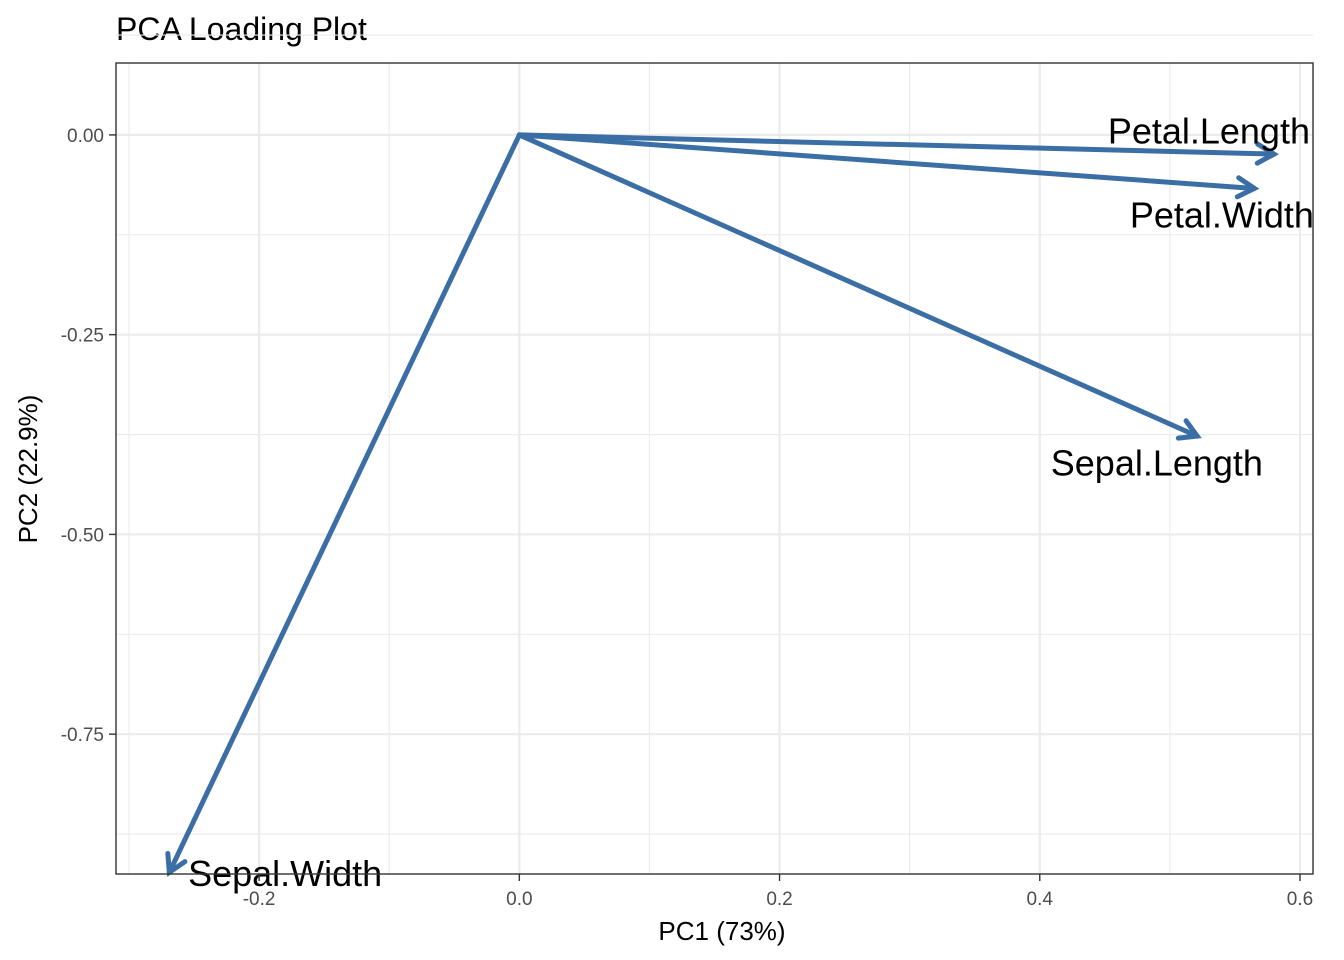 The width and height of the screenshot is (1344, 960). Describe the element at coordinates (176, 863) in the screenshot. I see `arrowhead-sepal-width` at that location.